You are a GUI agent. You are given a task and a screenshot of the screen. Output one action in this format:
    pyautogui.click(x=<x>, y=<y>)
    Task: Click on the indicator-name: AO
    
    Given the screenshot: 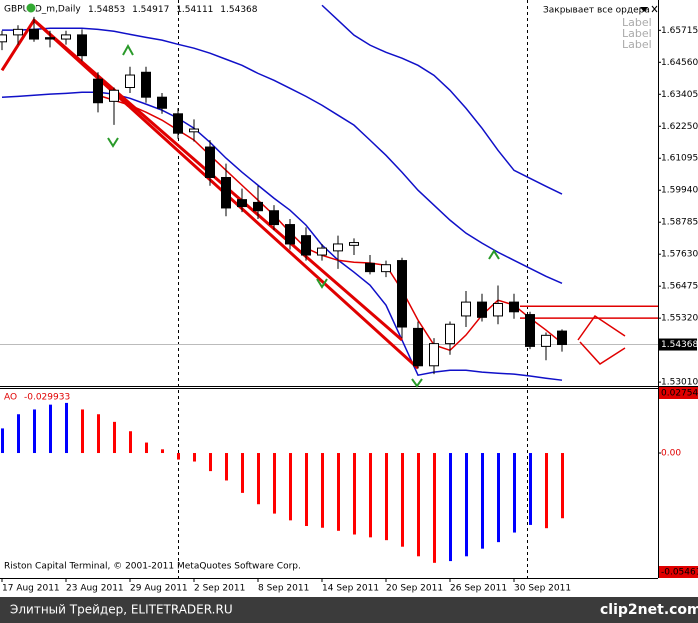 What is the action you would take?
    pyautogui.click(x=10, y=398)
    